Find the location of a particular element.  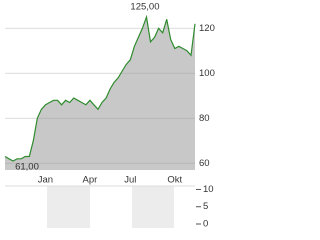

x-tick-label: Jul is located at coordinates (130, 180).